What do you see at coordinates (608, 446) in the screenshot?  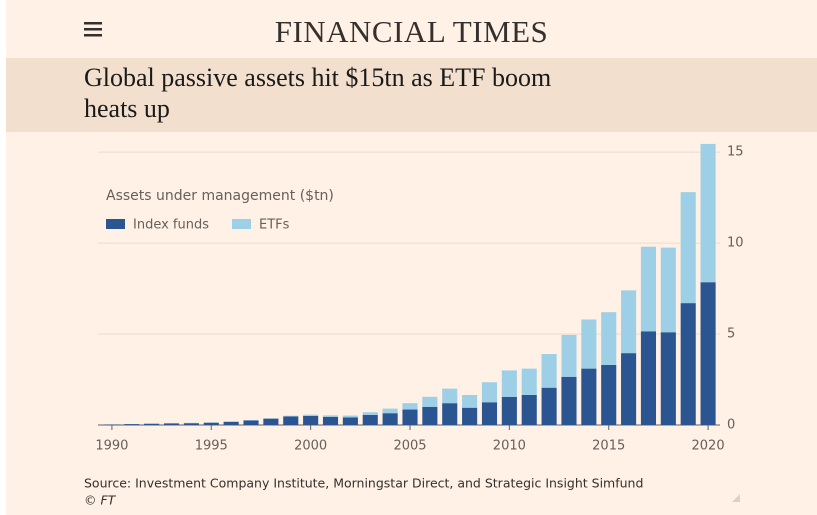 I see `x-tick-label: 2015` at bounding box center [608, 446].